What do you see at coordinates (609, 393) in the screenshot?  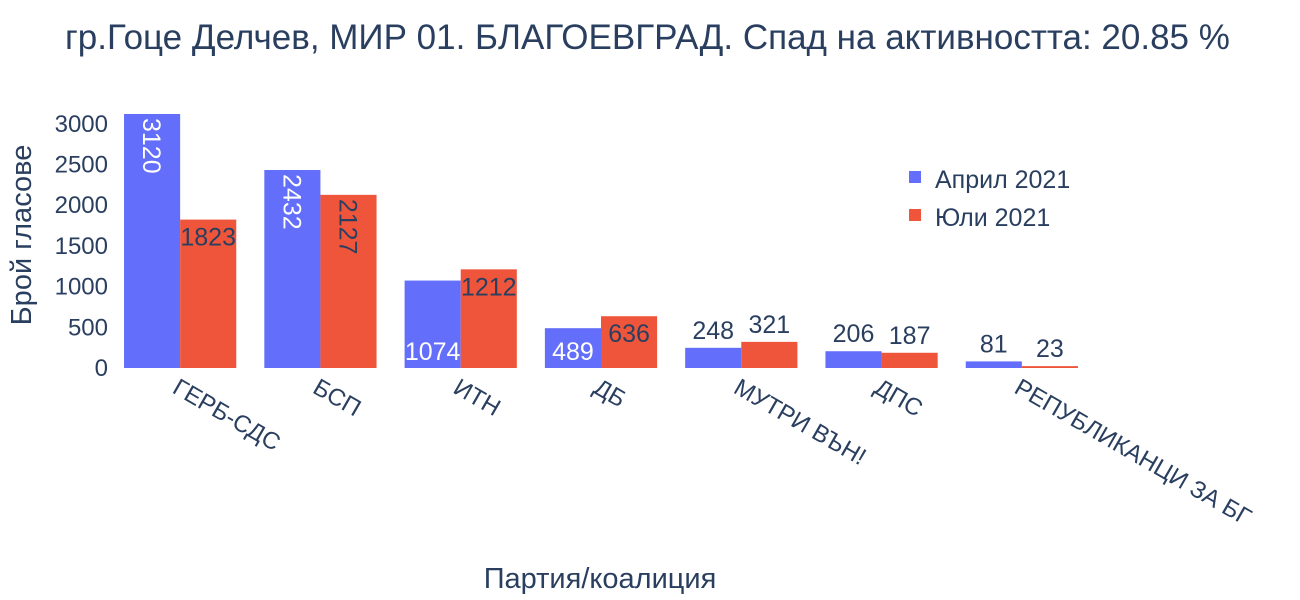 I see `x-tick-label: ДБ` at bounding box center [609, 393].